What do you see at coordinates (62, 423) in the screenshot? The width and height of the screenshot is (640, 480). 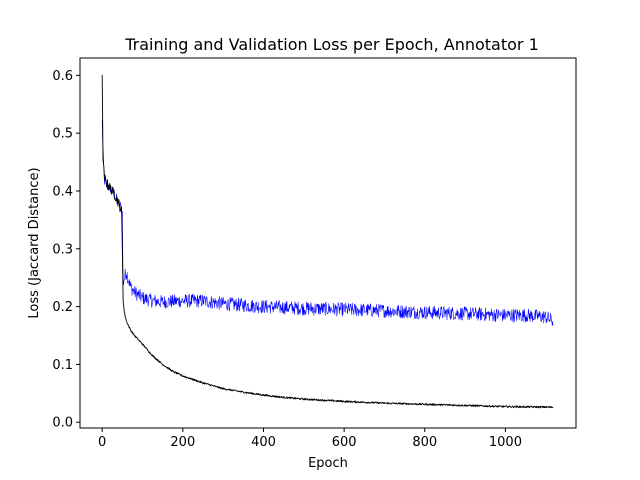 I see `y-tick-label: 0.0` at bounding box center [62, 423].